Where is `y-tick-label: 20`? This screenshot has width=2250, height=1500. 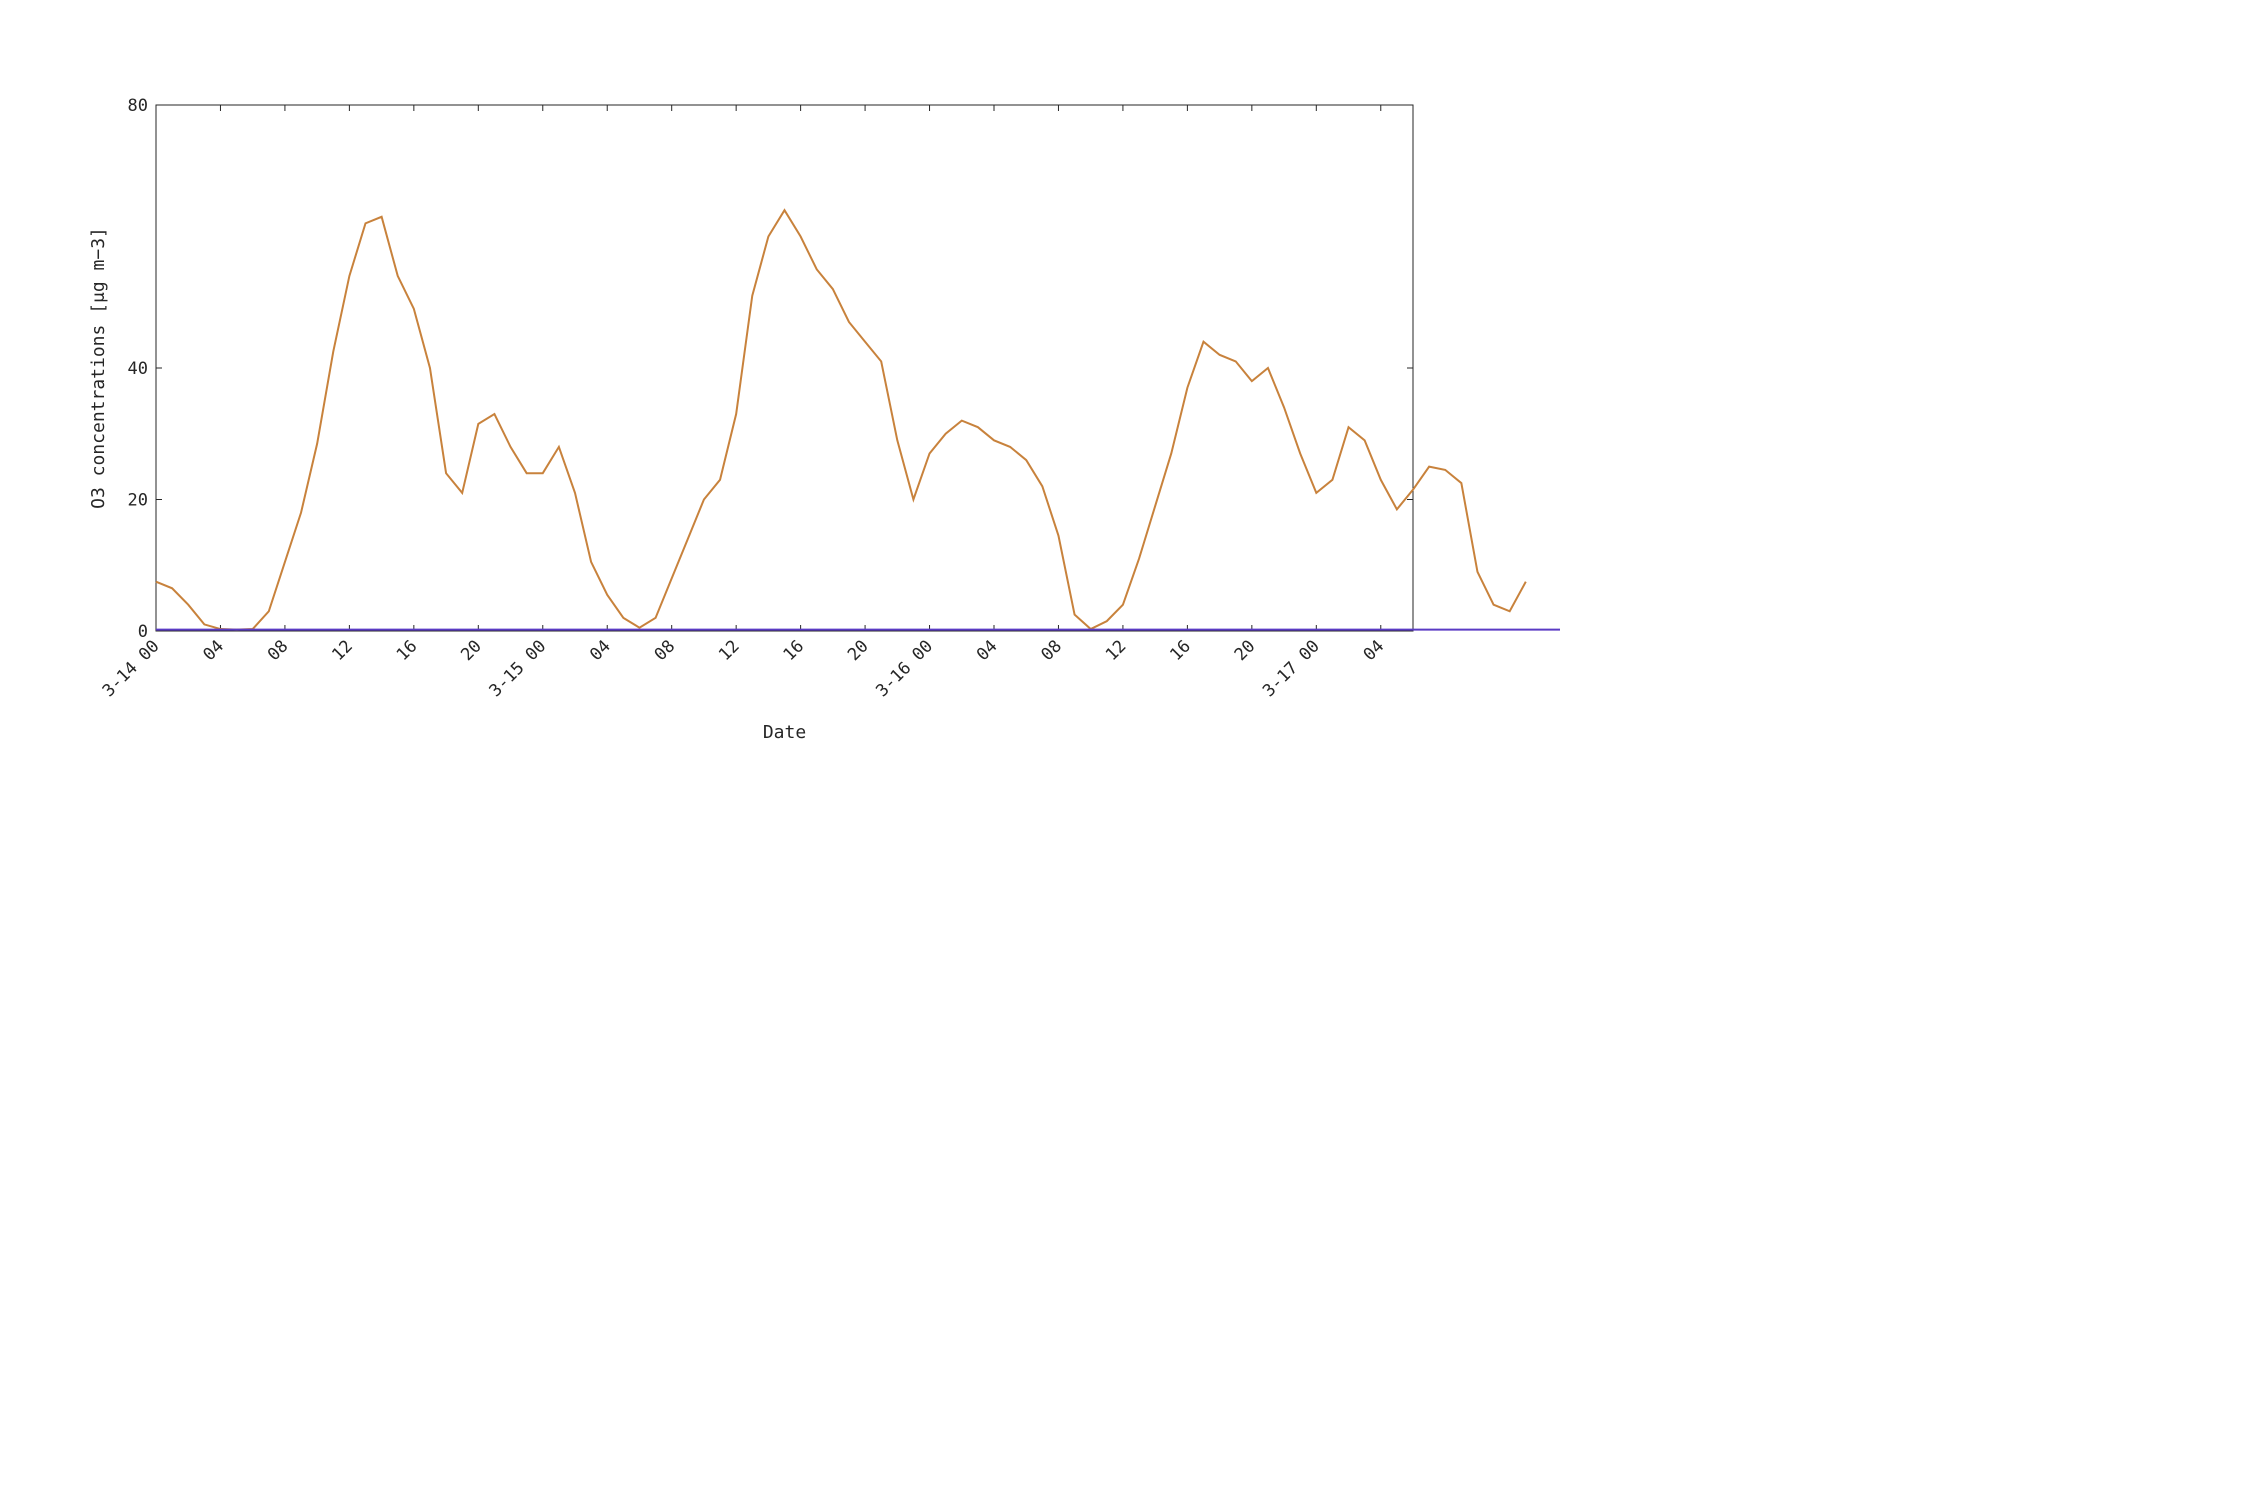
y-tick-label: 20 is located at coordinates (138, 501).